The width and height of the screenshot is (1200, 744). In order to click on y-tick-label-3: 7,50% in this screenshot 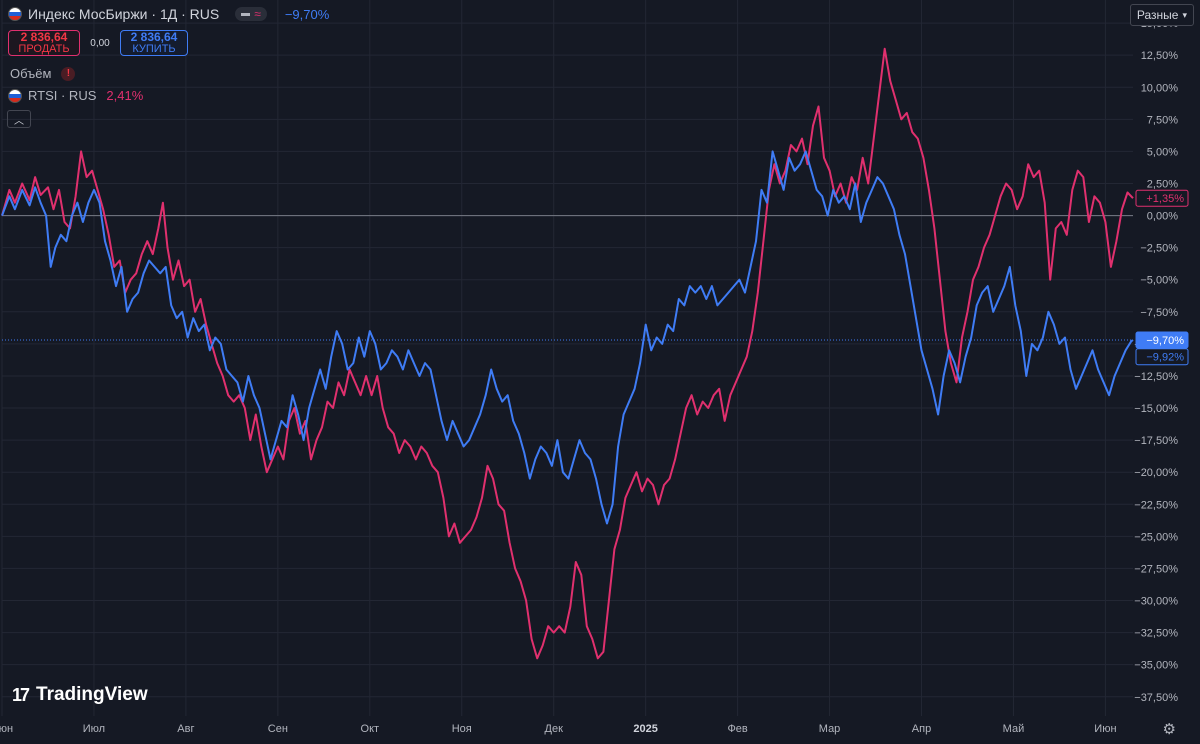, I will do `click(1162, 120)`.